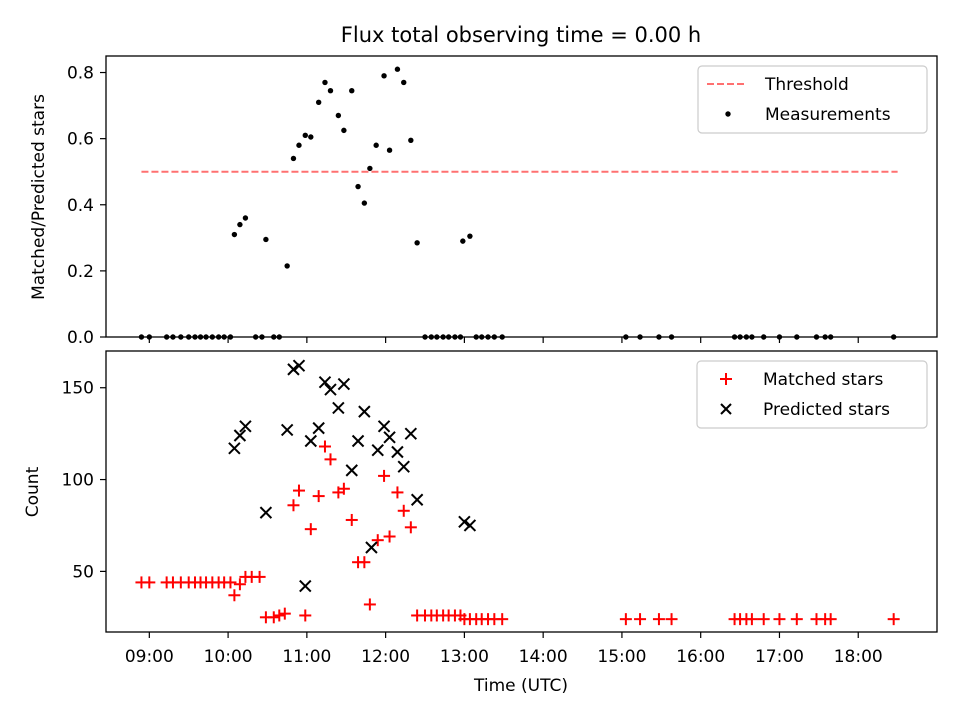 The height and width of the screenshot is (720, 960). I want to click on top-y-tick-label: 0.8, so click(80, 74).